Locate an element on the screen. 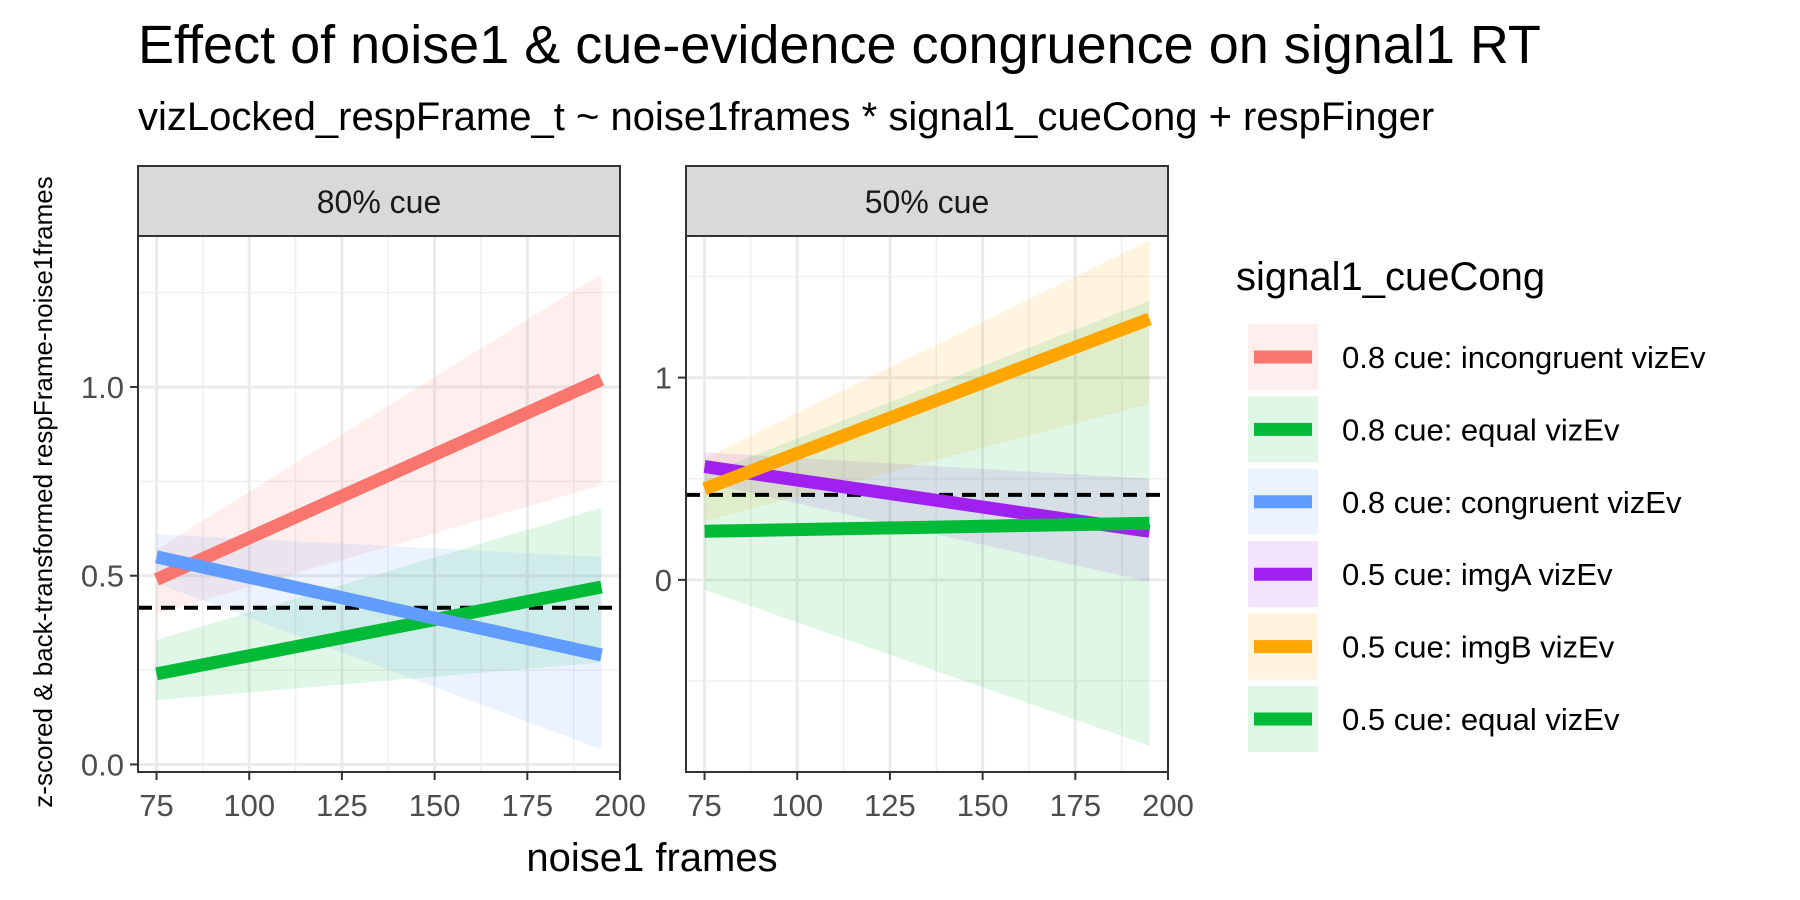 The height and width of the screenshot is (900, 1800). y-tick-label: 0.5 is located at coordinates (102, 576).